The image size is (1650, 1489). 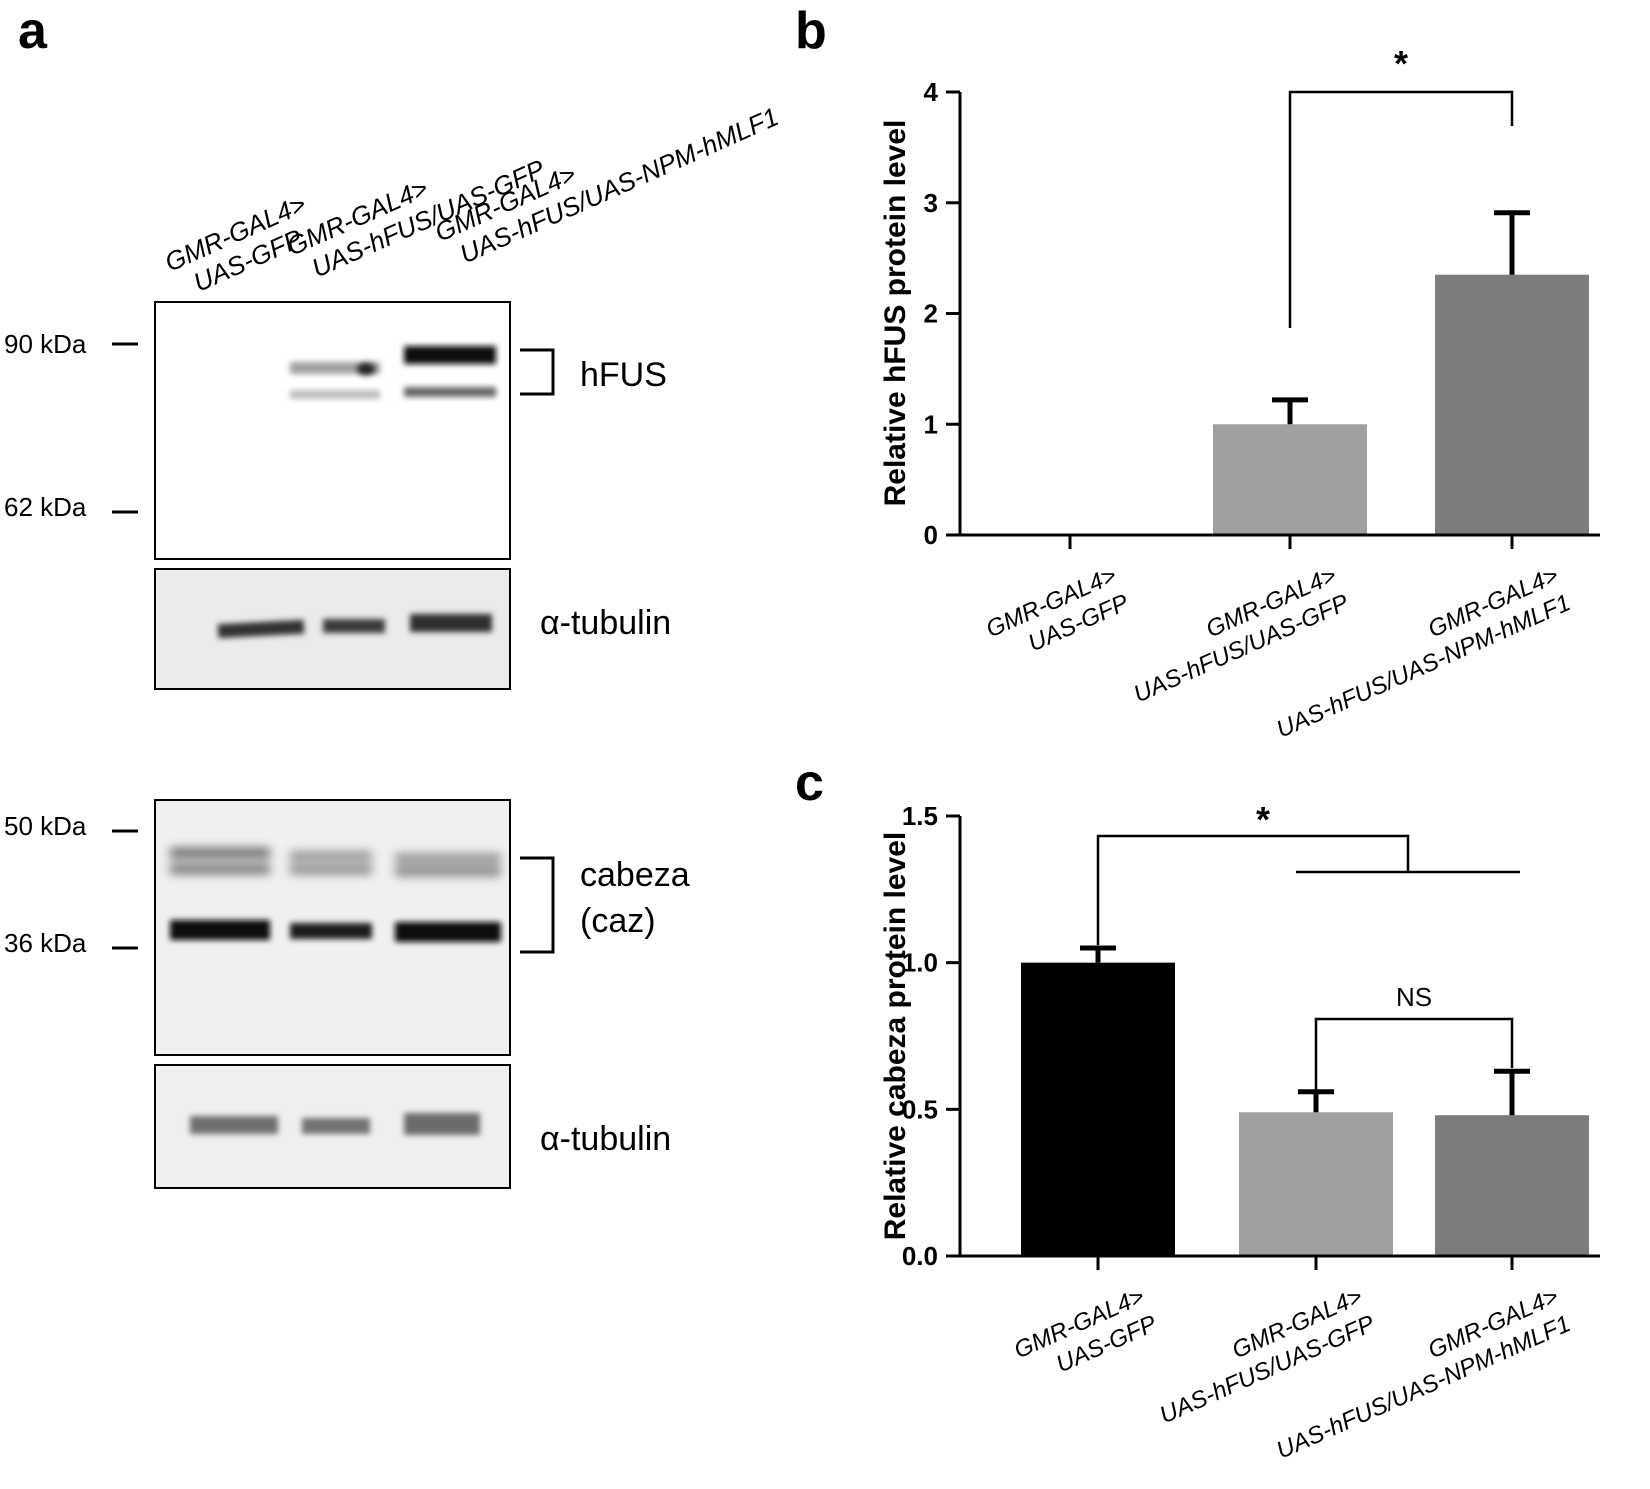 What do you see at coordinates (537, 372) in the screenshot?
I see `bracket-hfus` at bounding box center [537, 372].